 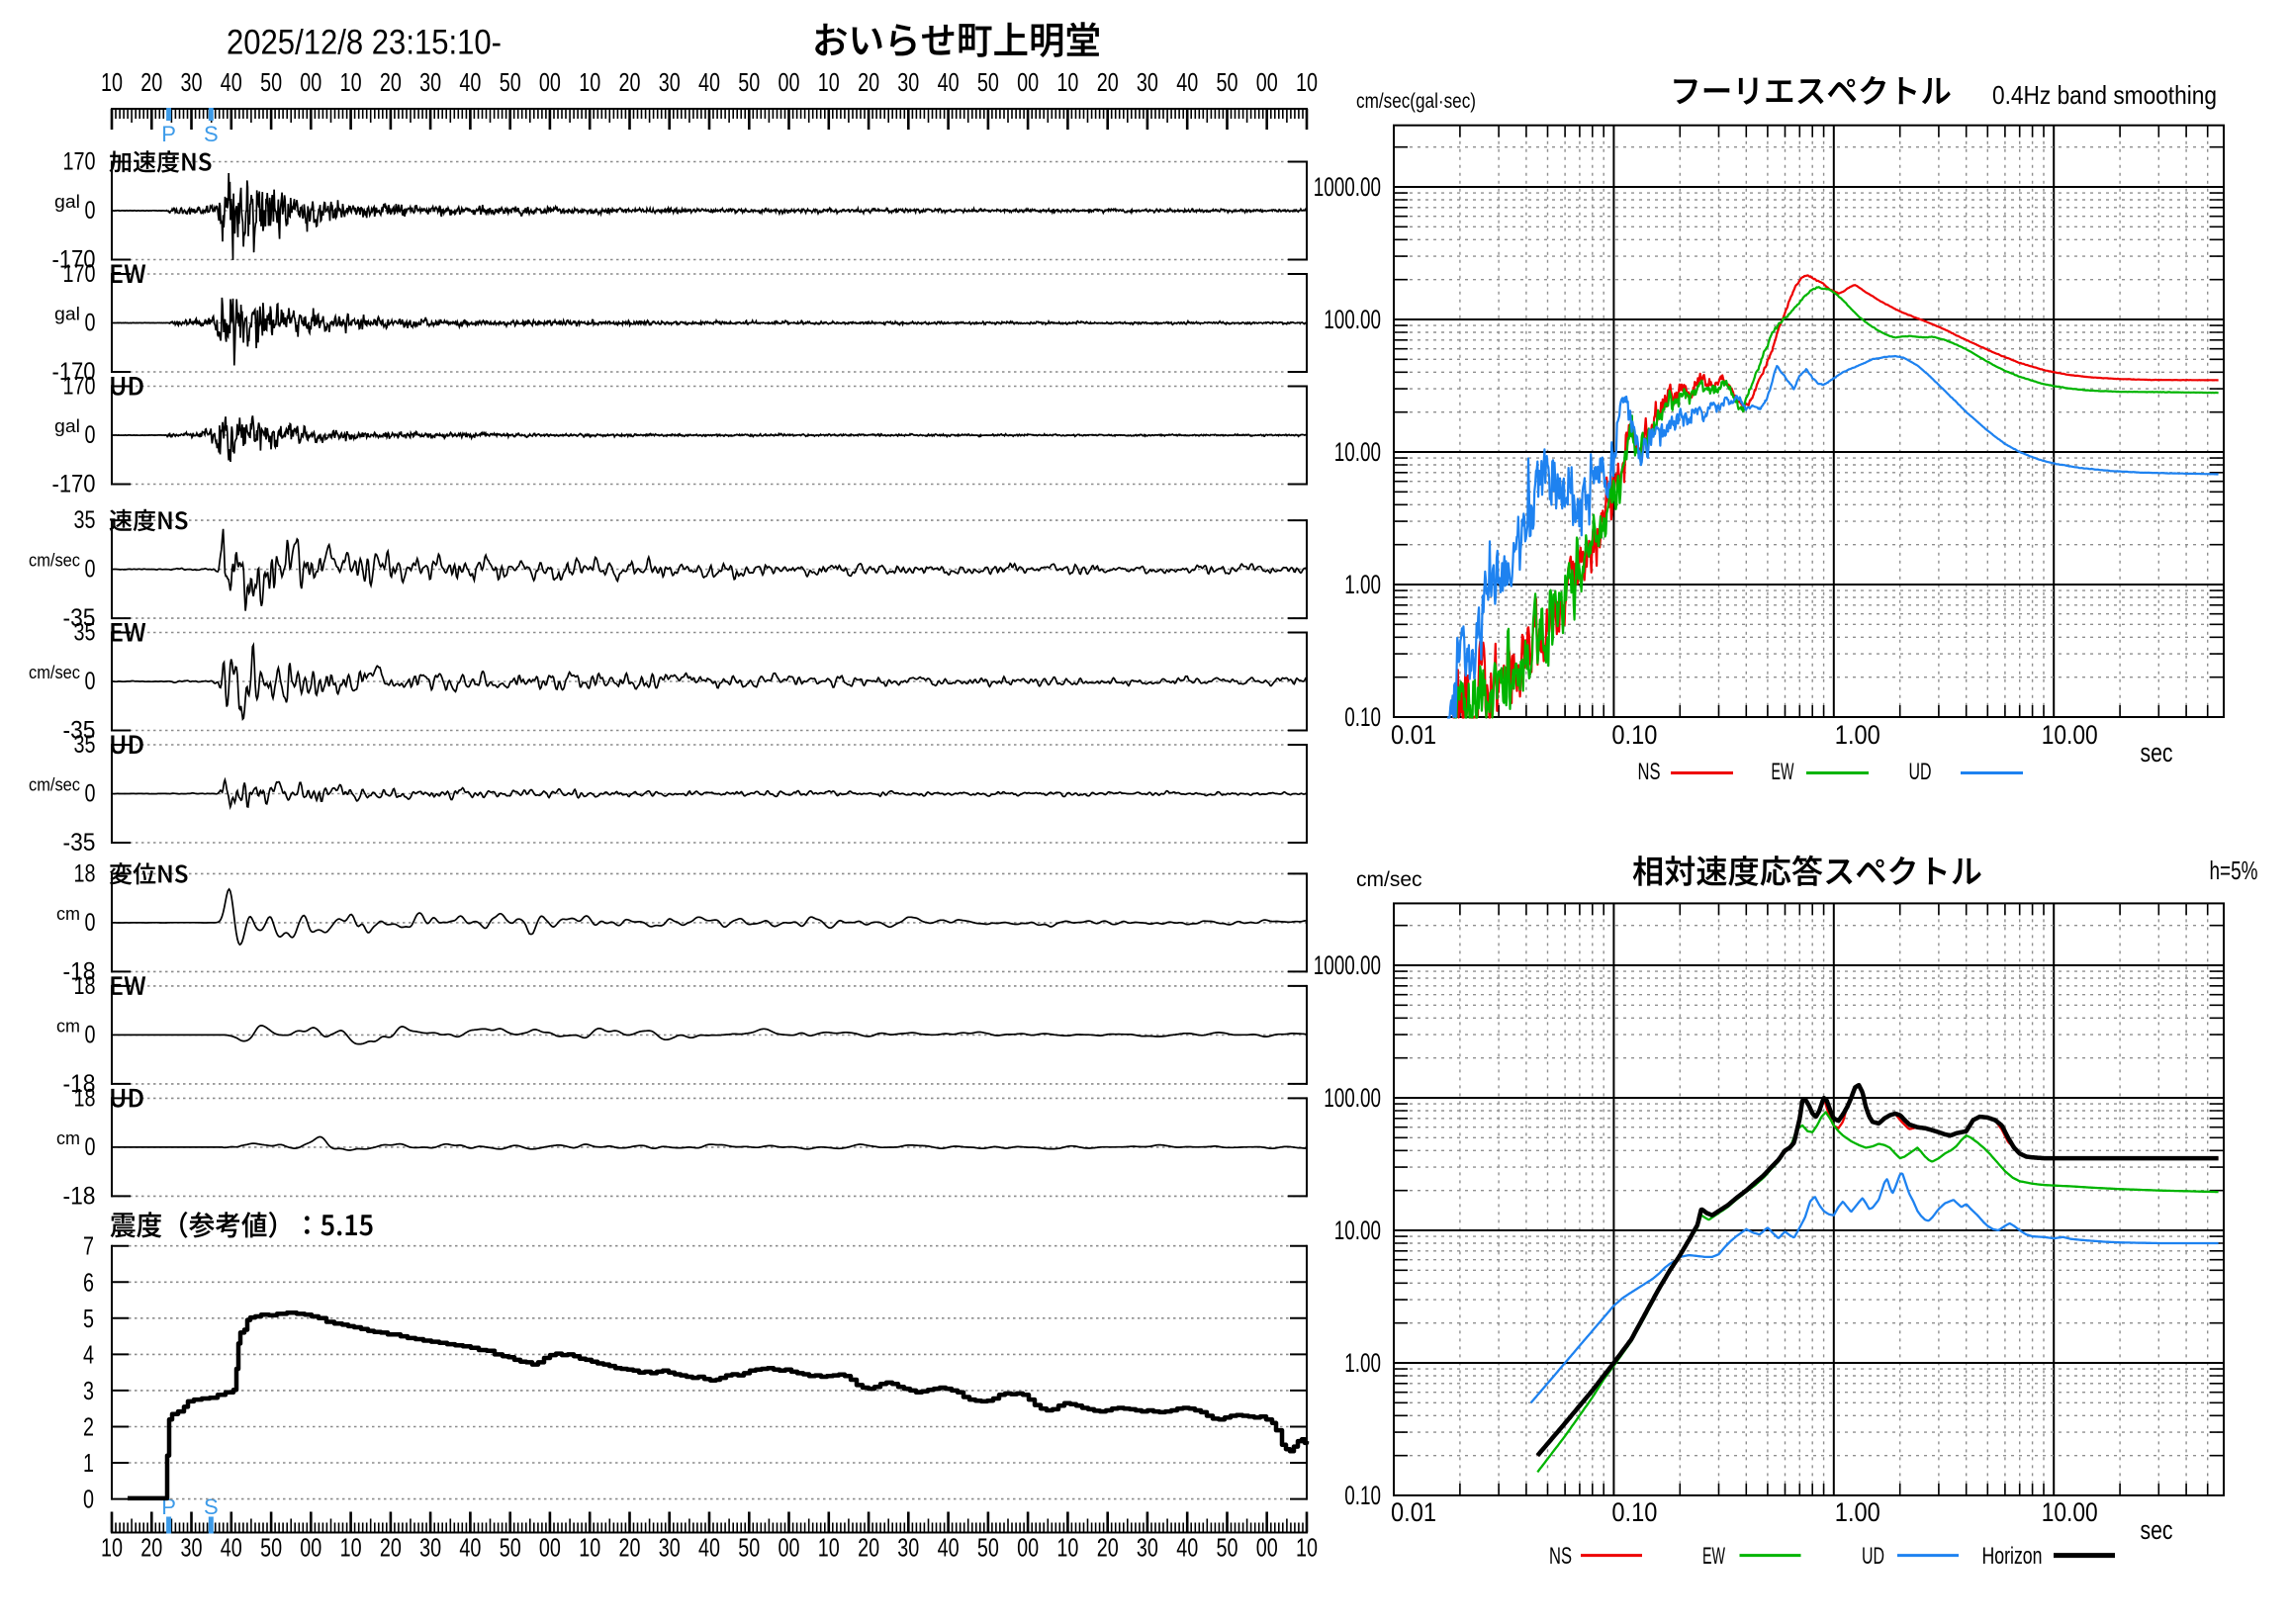 I want to click on svg-text: 7, so click(x=88, y=1246).